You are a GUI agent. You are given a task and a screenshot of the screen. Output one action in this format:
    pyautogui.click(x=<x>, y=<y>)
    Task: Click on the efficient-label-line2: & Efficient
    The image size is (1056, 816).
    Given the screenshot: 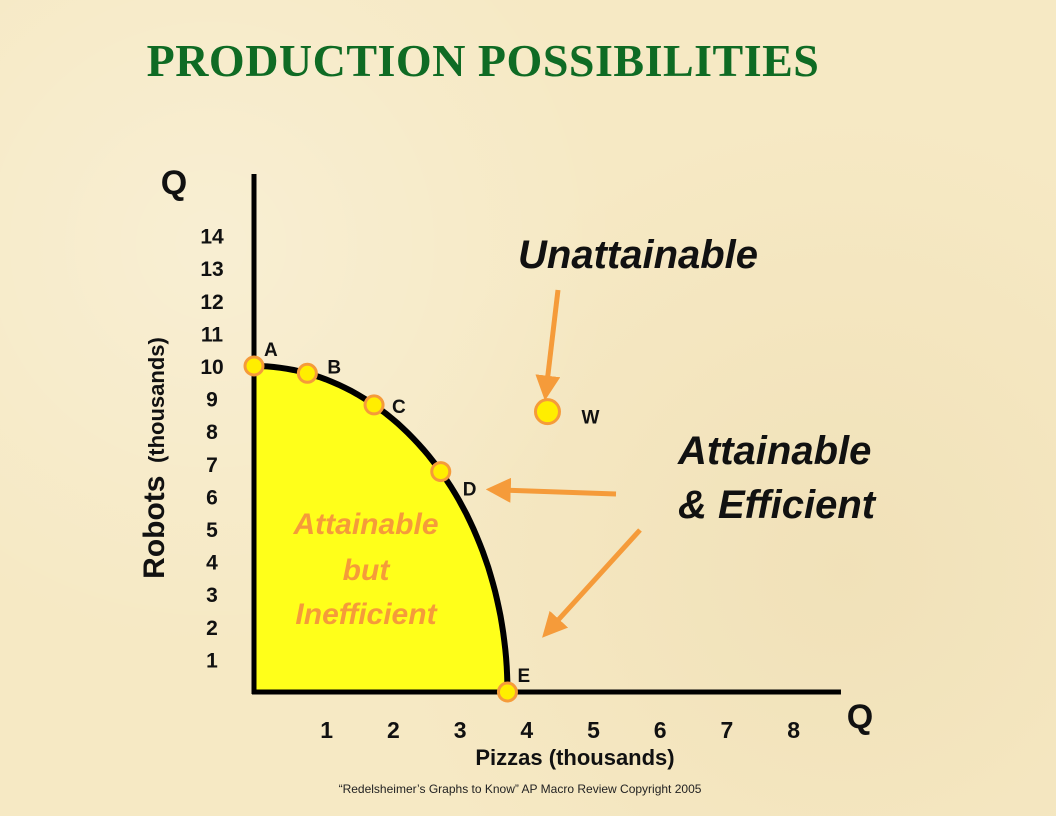 What is the action you would take?
    pyautogui.click(x=777, y=505)
    